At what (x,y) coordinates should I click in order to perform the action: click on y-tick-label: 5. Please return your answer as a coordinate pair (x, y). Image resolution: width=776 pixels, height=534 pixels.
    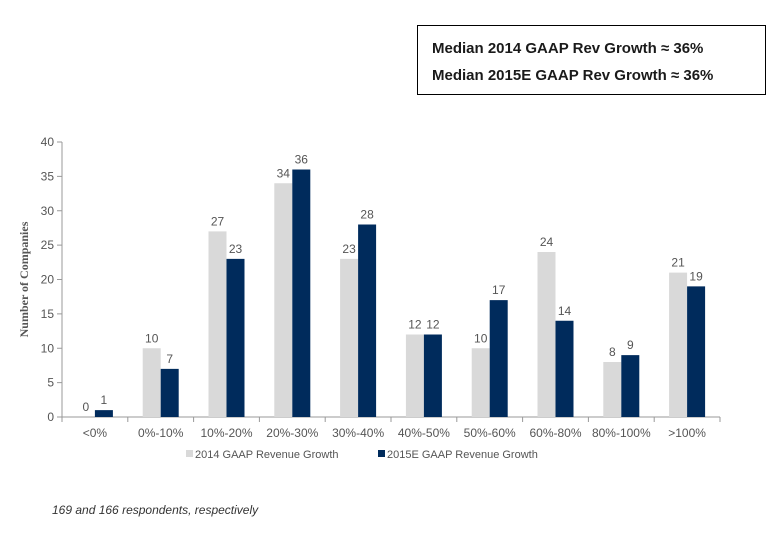
    Looking at the image, I should click on (50, 383).